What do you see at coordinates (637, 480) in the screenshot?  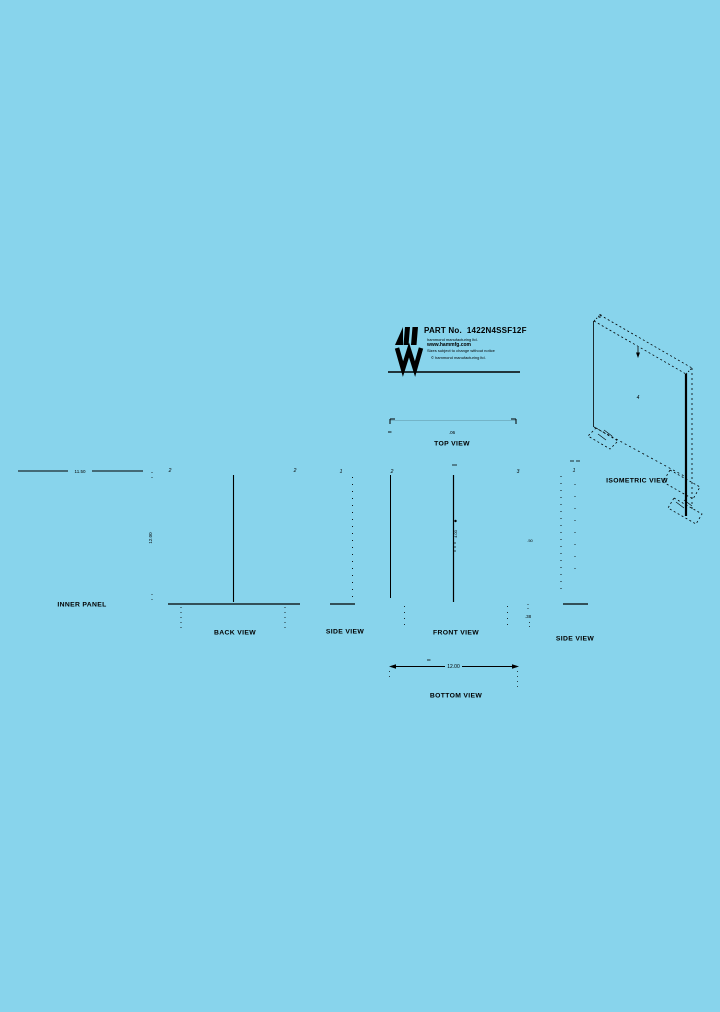 I see `isometric-view-label: ISOMETRIC VIEW` at bounding box center [637, 480].